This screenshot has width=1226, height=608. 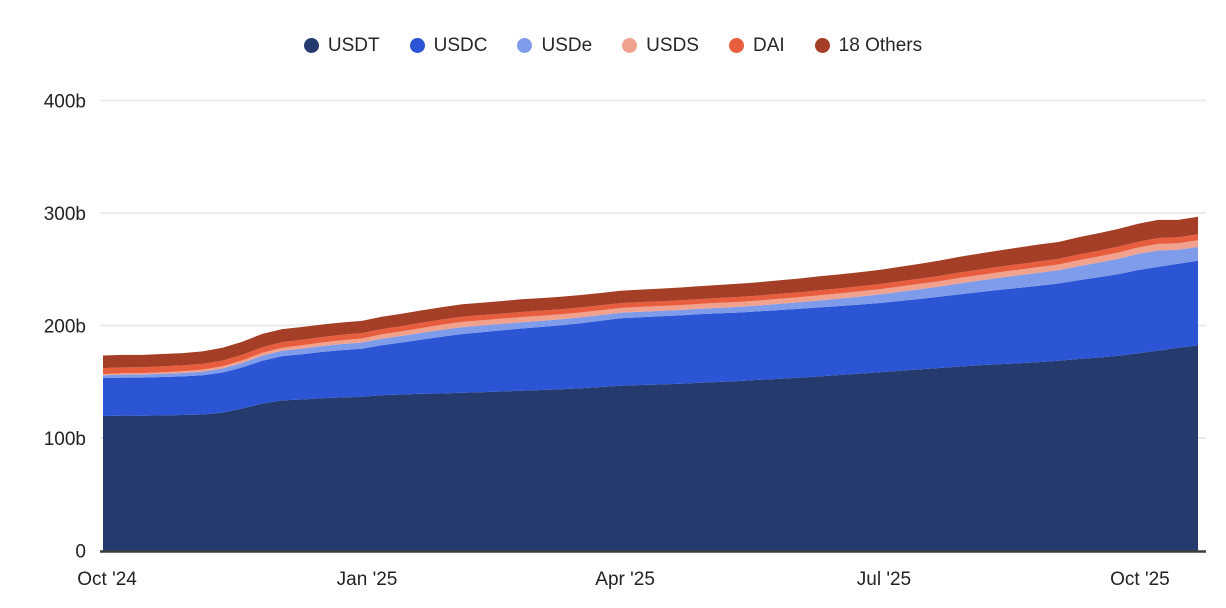 I want to click on legend-label-usde: USDe, so click(x=567, y=45).